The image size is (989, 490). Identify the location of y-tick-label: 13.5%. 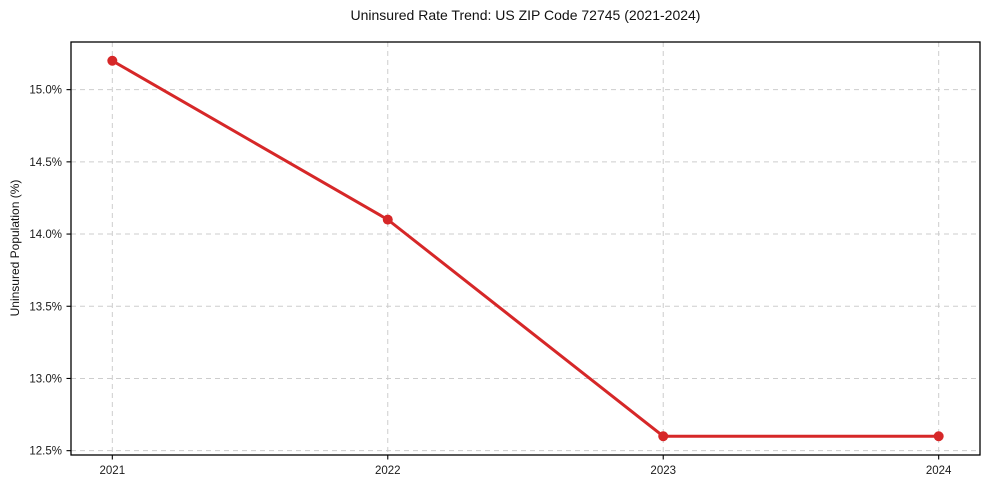
(45, 307).